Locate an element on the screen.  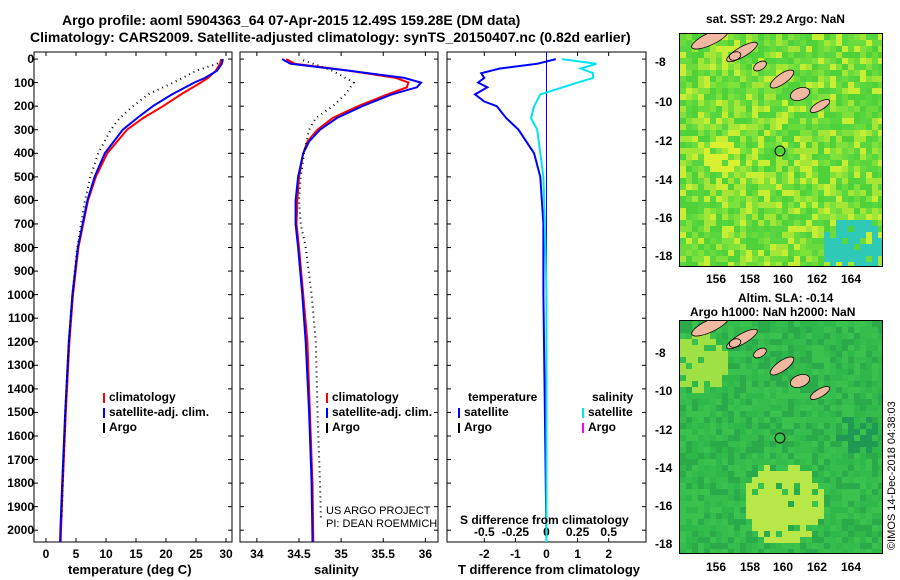
legend-marker is located at coordinates (104, 397).